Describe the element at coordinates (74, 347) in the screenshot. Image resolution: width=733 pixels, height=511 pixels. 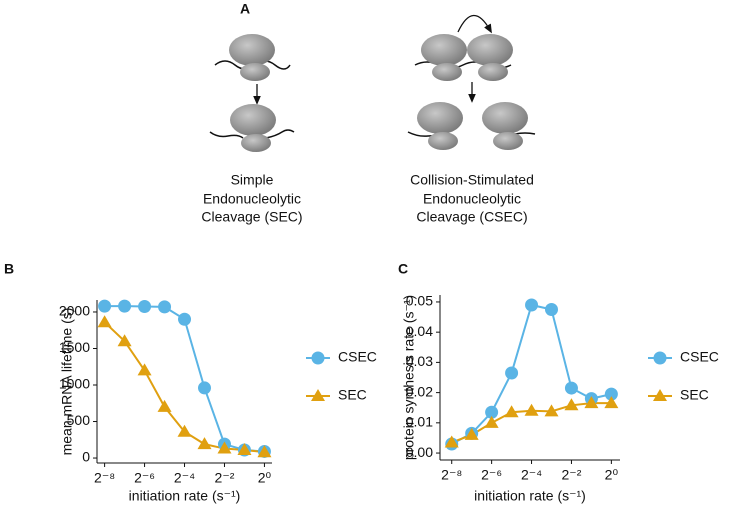
I see `y-tick-label: 1500` at that location.